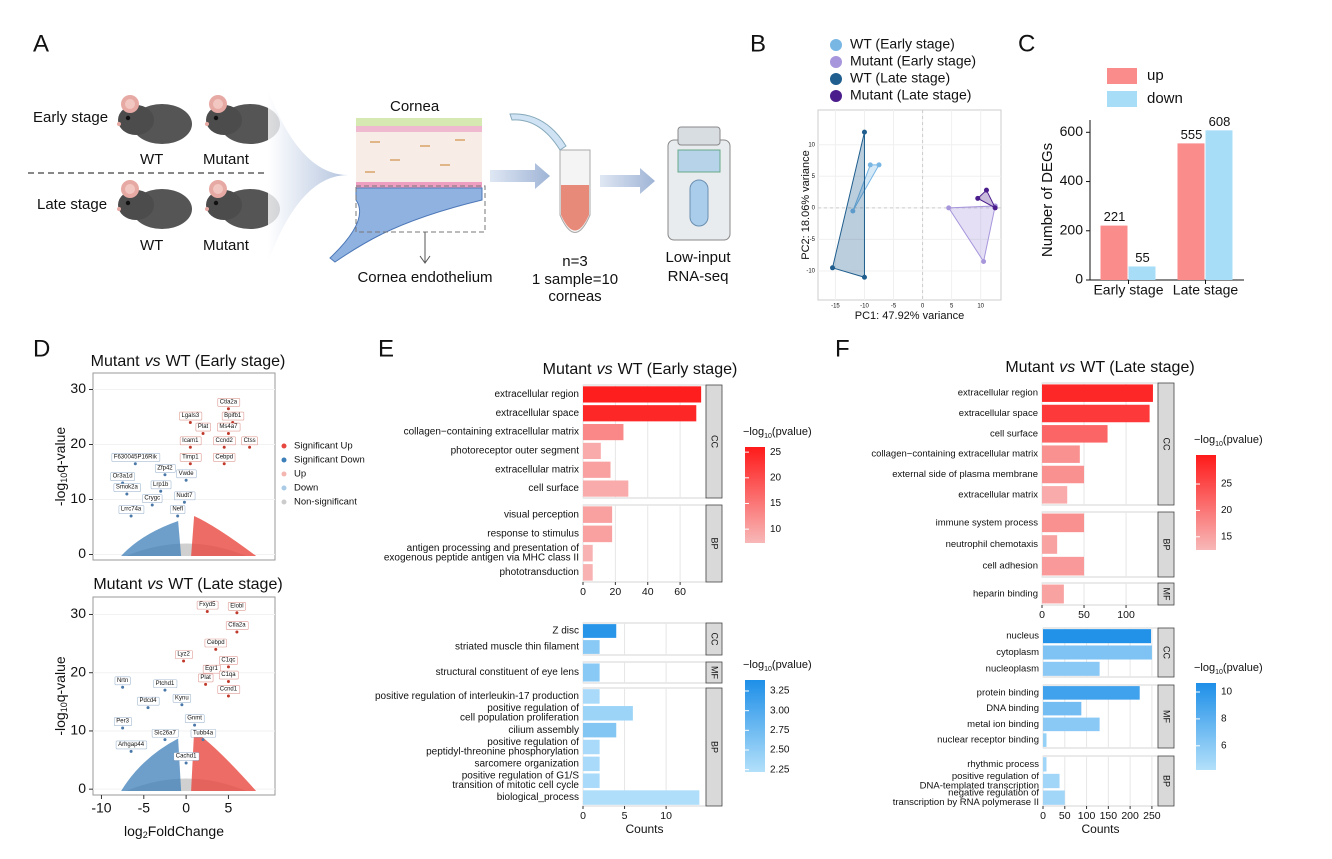 This screenshot has width=1332, height=859. What do you see at coordinates (205, 678) in the screenshot?
I see `gene-label: Plat` at bounding box center [205, 678].